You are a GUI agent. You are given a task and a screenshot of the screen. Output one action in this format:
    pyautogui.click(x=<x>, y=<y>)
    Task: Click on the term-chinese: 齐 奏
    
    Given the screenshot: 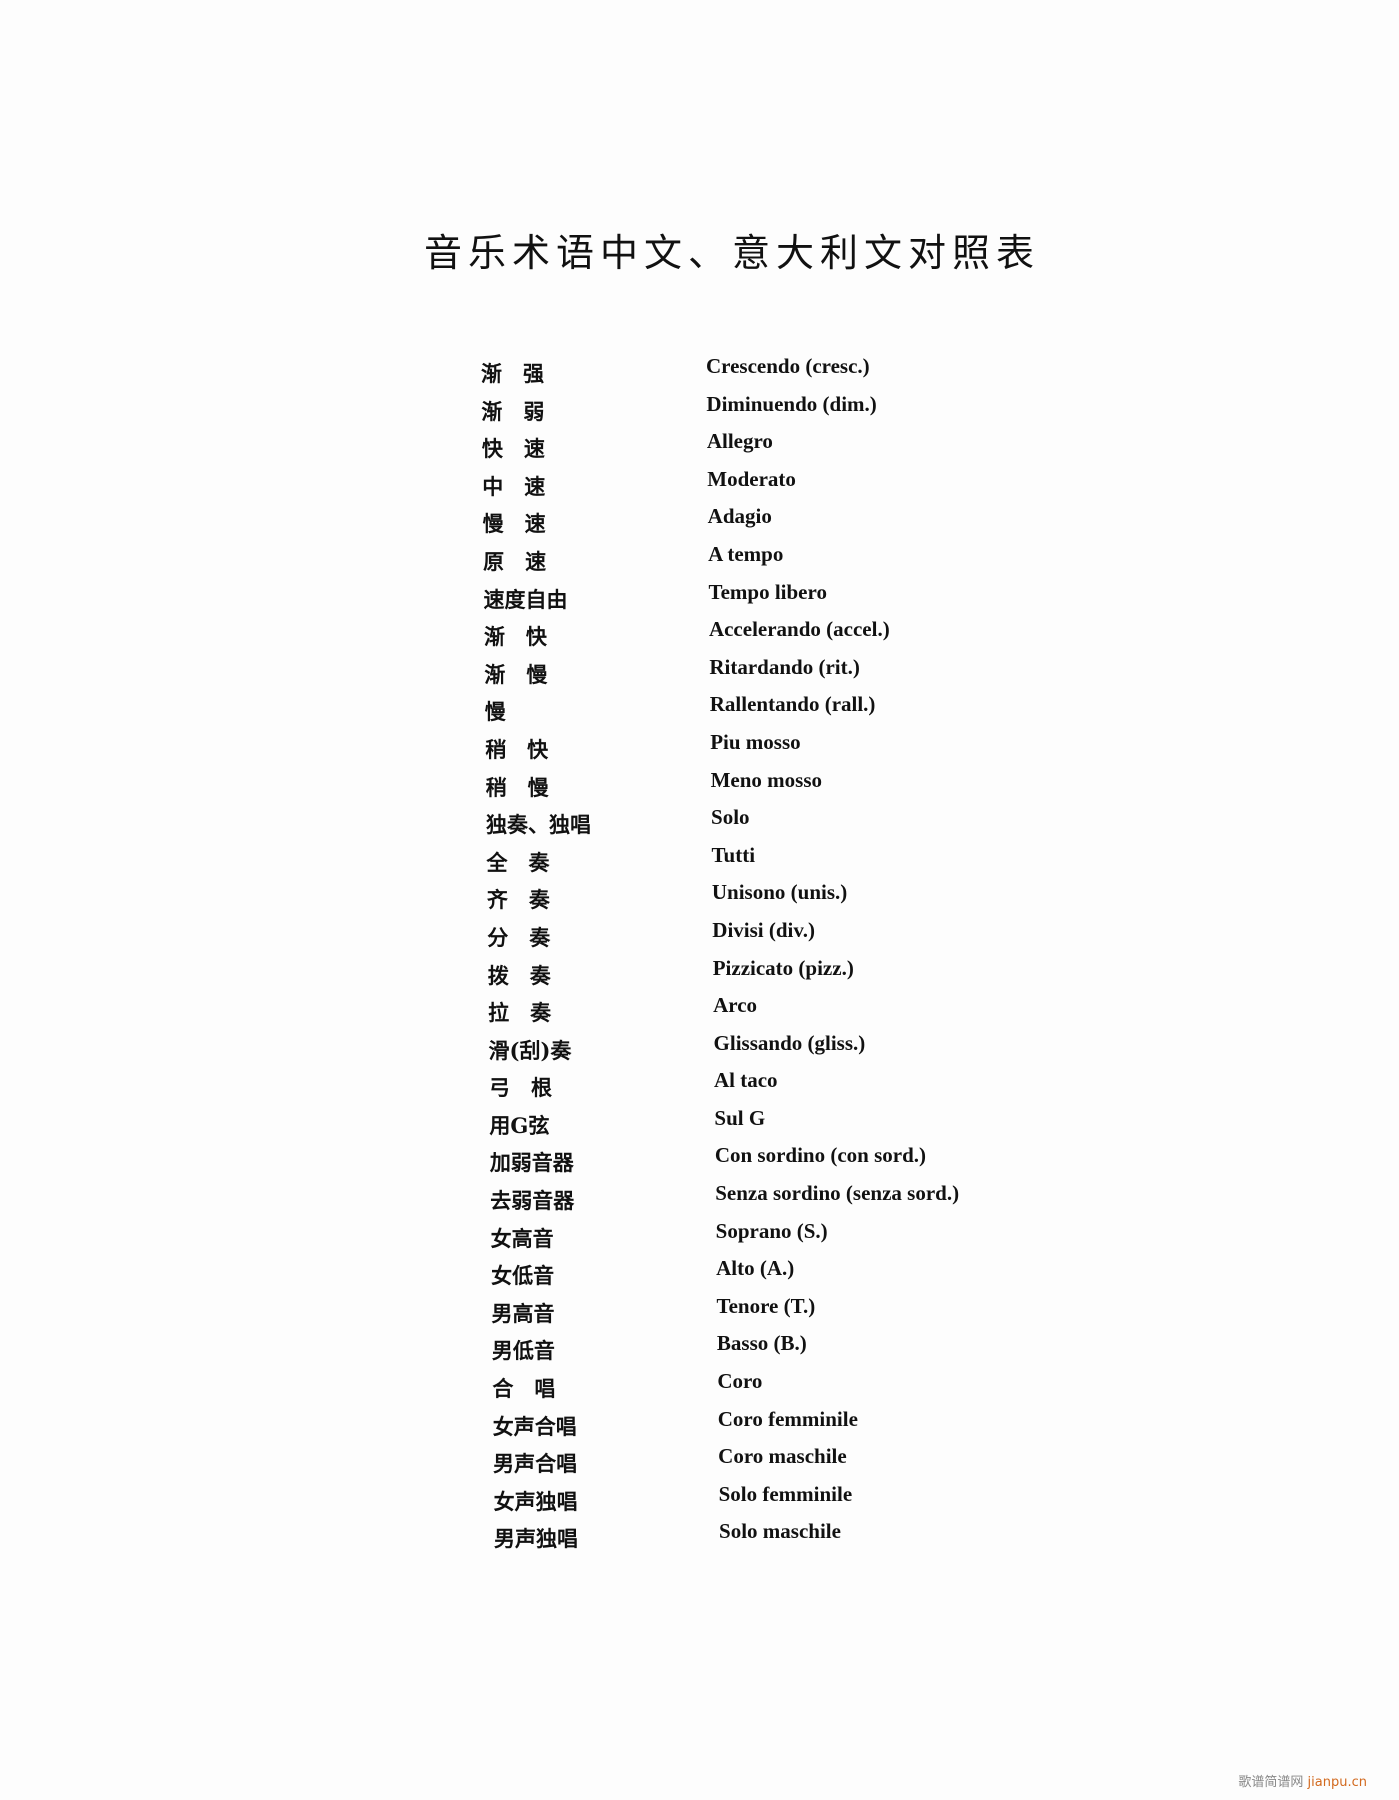 What is the action you would take?
    pyautogui.click(x=518, y=900)
    